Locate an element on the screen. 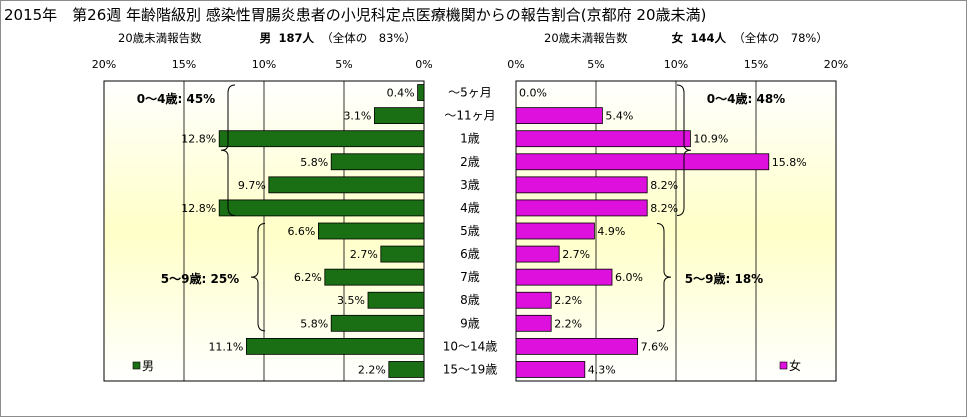 The height and width of the screenshot is (417, 967). male-data-label: 6.6% is located at coordinates (301, 231).